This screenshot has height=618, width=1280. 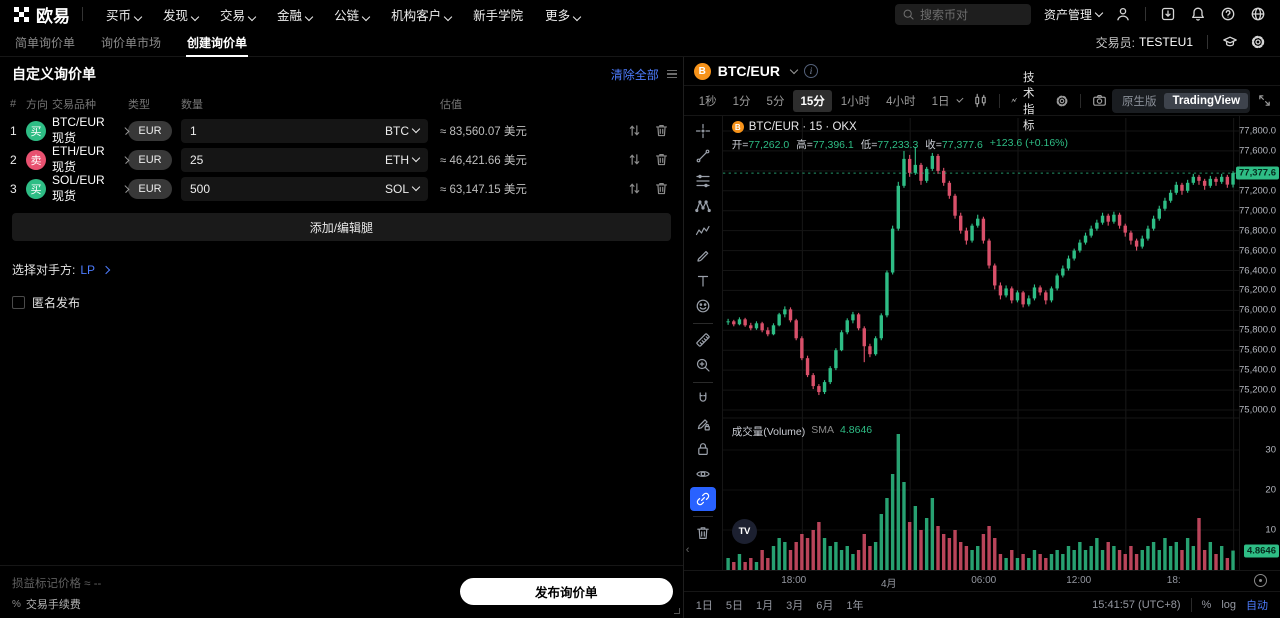 What do you see at coordinates (764, 606) in the screenshot?
I see `range-1月: 1月` at bounding box center [764, 606].